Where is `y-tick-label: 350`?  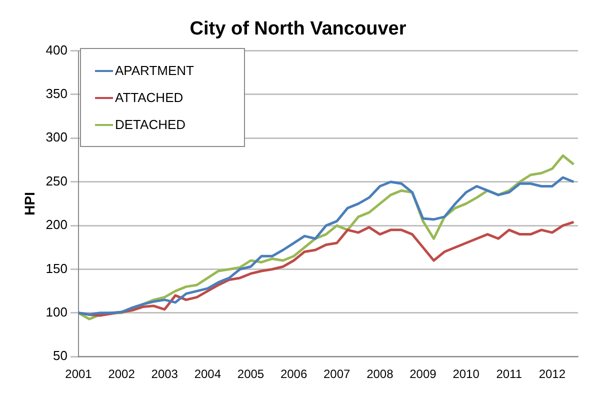
y-tick-label: 350 is located at coordinates (57, 94).